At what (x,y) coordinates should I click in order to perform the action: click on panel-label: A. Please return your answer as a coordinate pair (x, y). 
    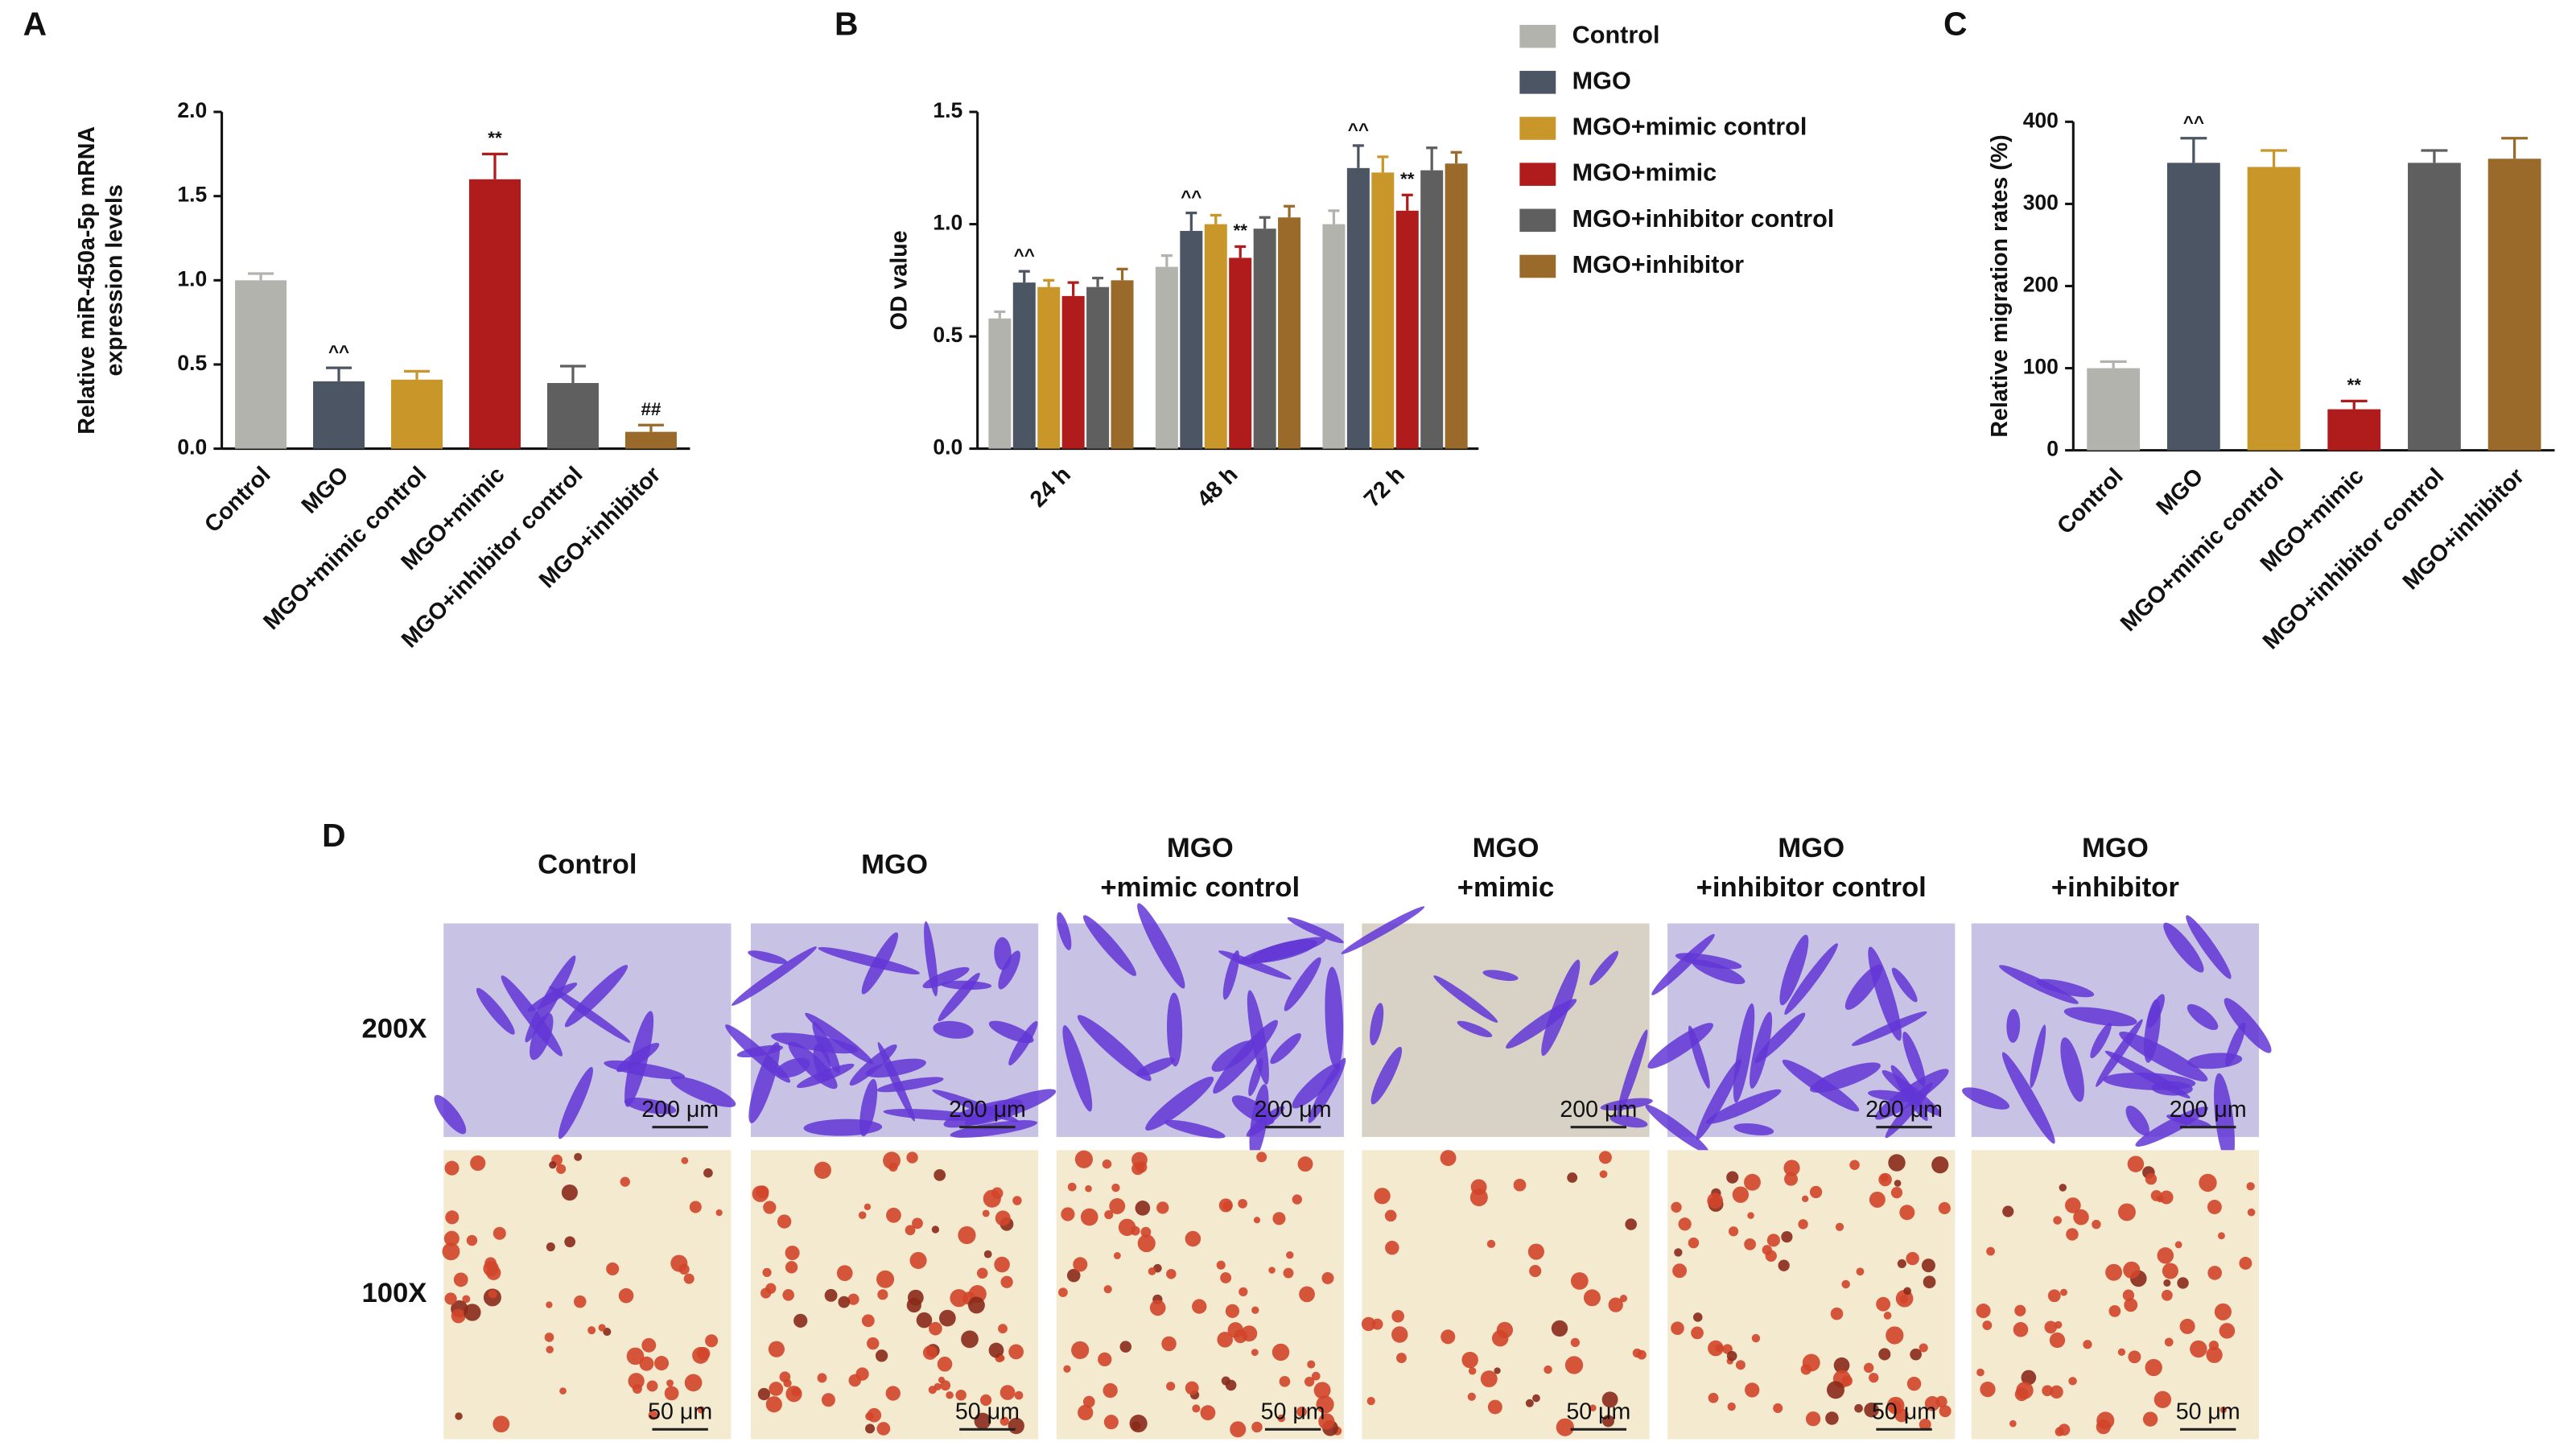
    Looking at the image, I should click on (35, 24).